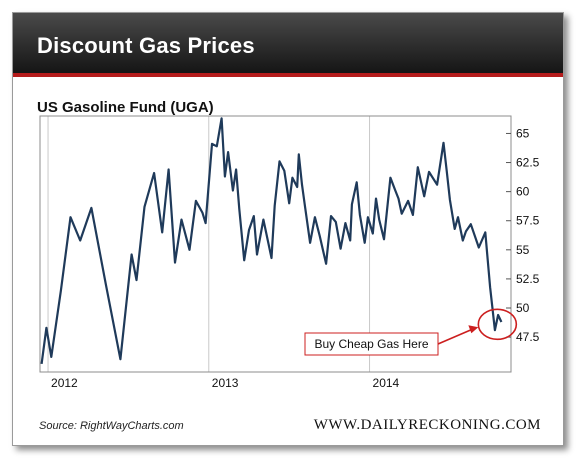  Describe the element at coordinates (497, 324) in the screenshot. I see `annotation-circle` at that location.